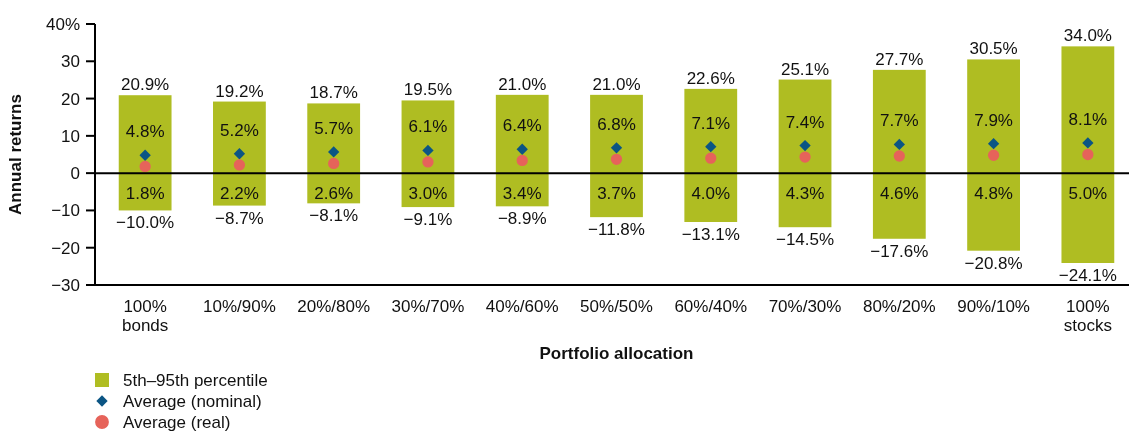 This screenshot has height=441, width=1129. I want to click on data-label: 4.3%, so click(805, 194).